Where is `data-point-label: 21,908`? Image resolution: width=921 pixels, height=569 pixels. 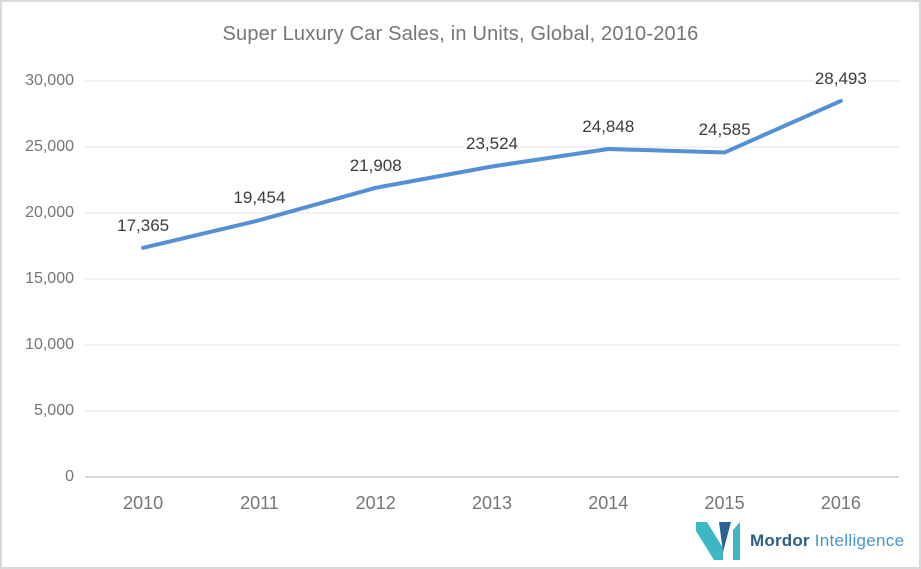 data-point-label: 21,908 is located at coordinates (375, 165).